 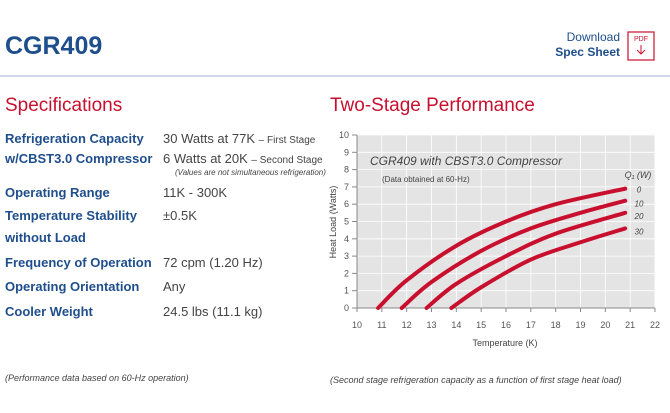 I want to click on spec-value: 72 cpm (1.20 Hz), so click(x=213, y=262).